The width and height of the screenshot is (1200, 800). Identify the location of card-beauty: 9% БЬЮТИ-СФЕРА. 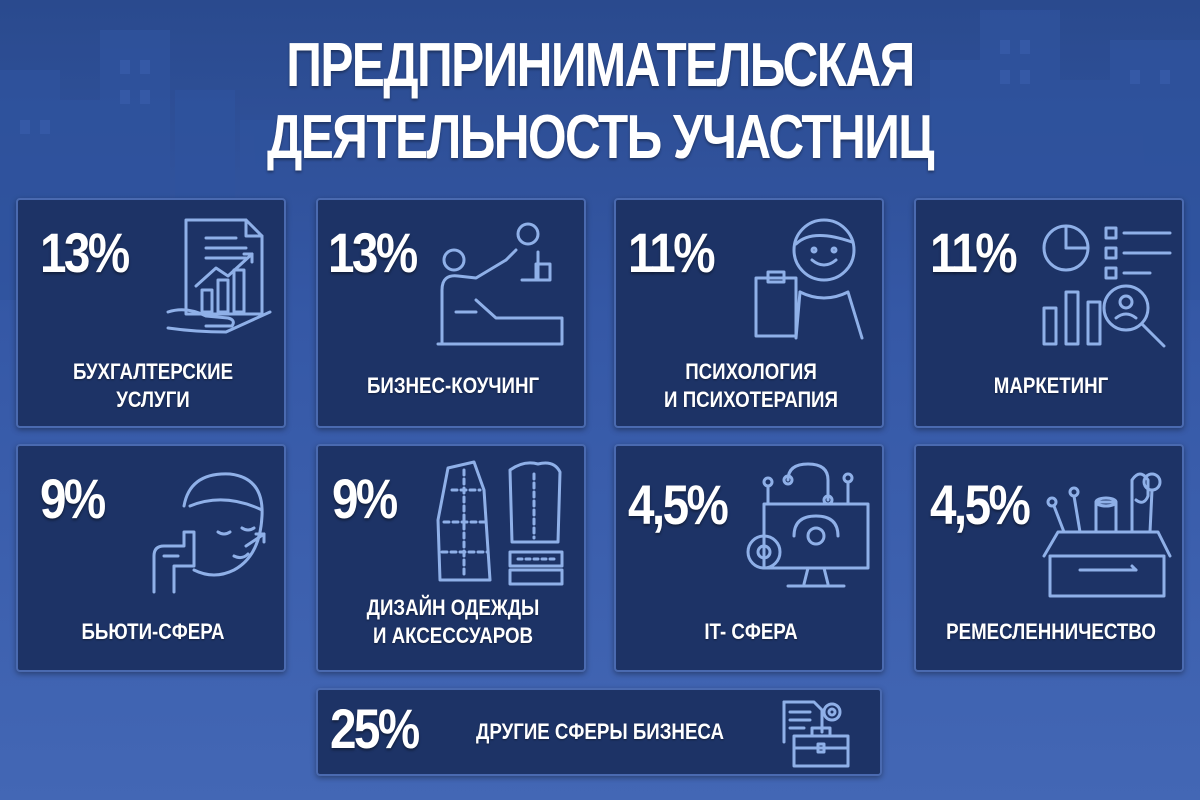
(151, 558).